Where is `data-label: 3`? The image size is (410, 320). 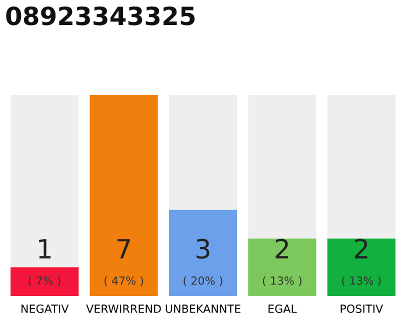
data-label: 3 is located at coordinates (203, 248).